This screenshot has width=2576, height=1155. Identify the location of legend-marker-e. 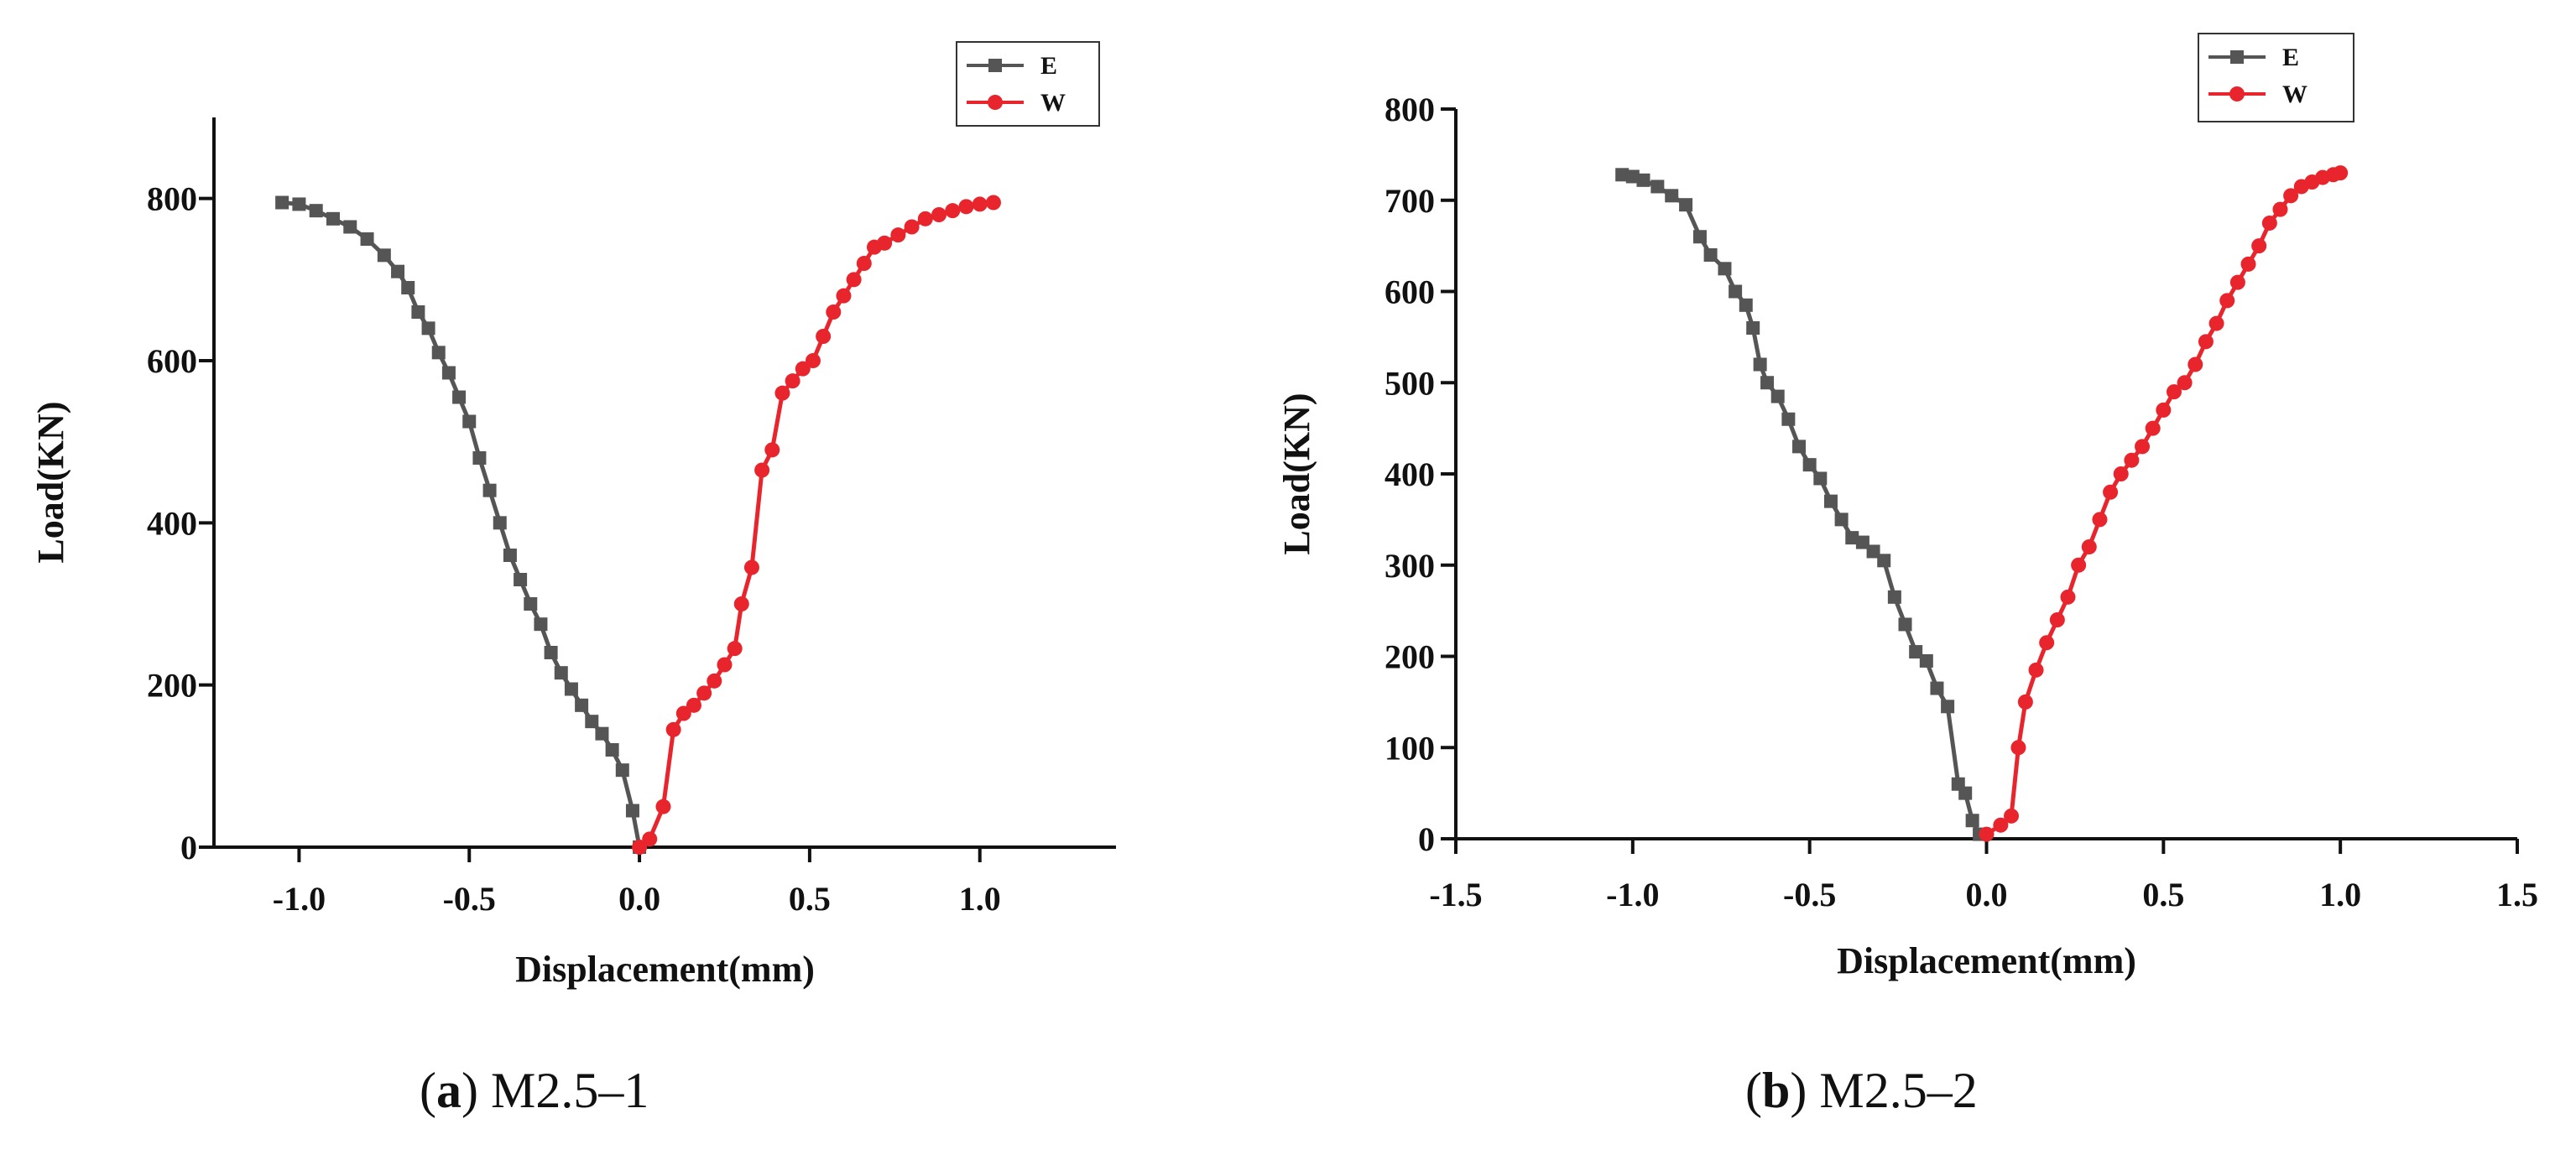
(2237, 57).